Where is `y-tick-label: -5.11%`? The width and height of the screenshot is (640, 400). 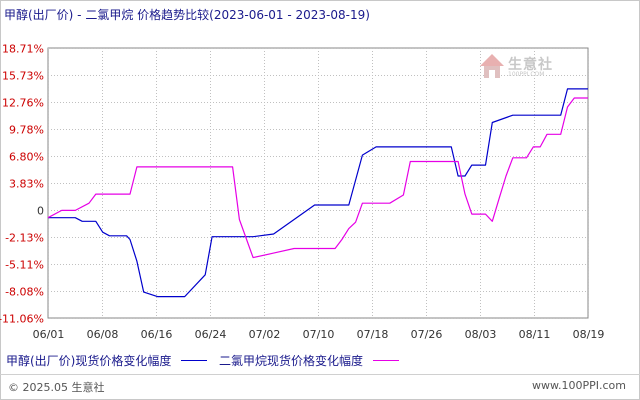 y-tick-label: -5.11% is located at coordinates (24, 265).